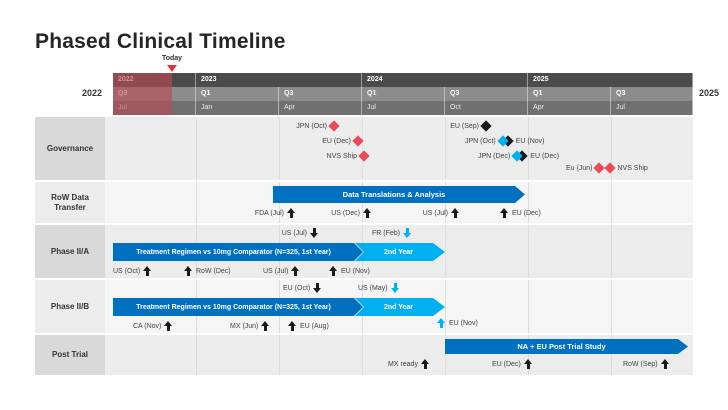  What do you see at coordinates (314, 326) in the screenshot?
I see `milestone-label: EU (Aug)` at bounding box center [314, 326].